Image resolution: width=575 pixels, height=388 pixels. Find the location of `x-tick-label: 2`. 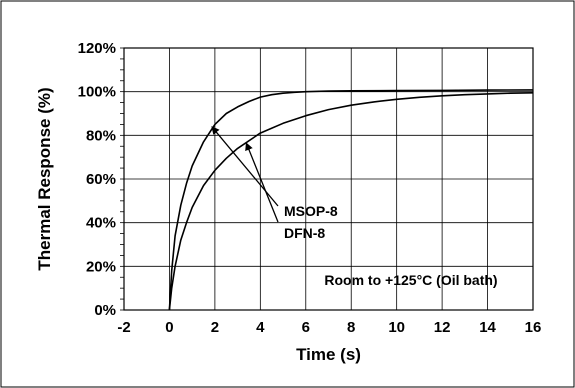

x-tick-label: 2 is located at coordinates (215, 327).